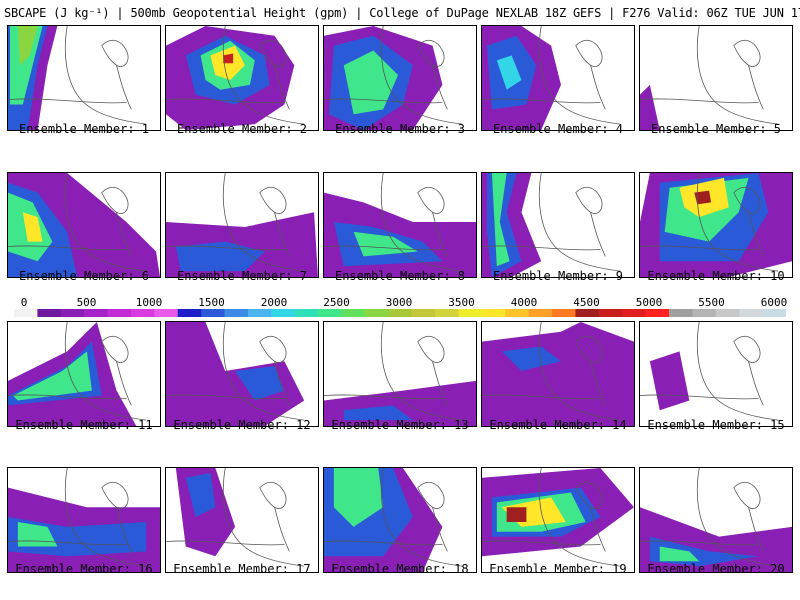 The image size is (800, 600). Describe the element at coordinates (211, 302) in the screenshot. I see `colorbar-tick-label: 1500` at that location.